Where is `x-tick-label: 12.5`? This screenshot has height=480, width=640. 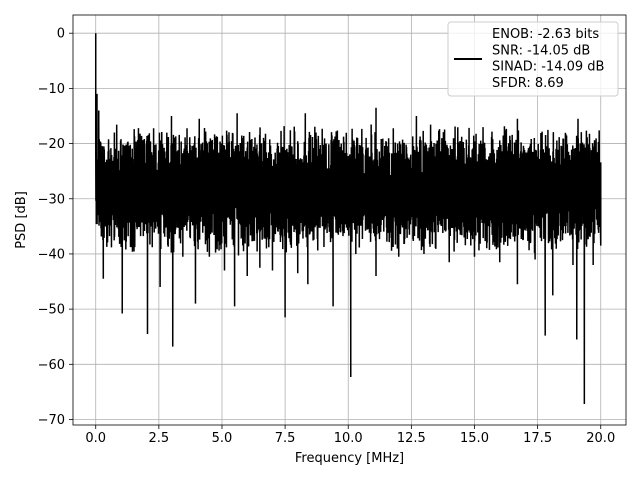 x-tick-label: 12.5 is located at coordinates (411, 438).